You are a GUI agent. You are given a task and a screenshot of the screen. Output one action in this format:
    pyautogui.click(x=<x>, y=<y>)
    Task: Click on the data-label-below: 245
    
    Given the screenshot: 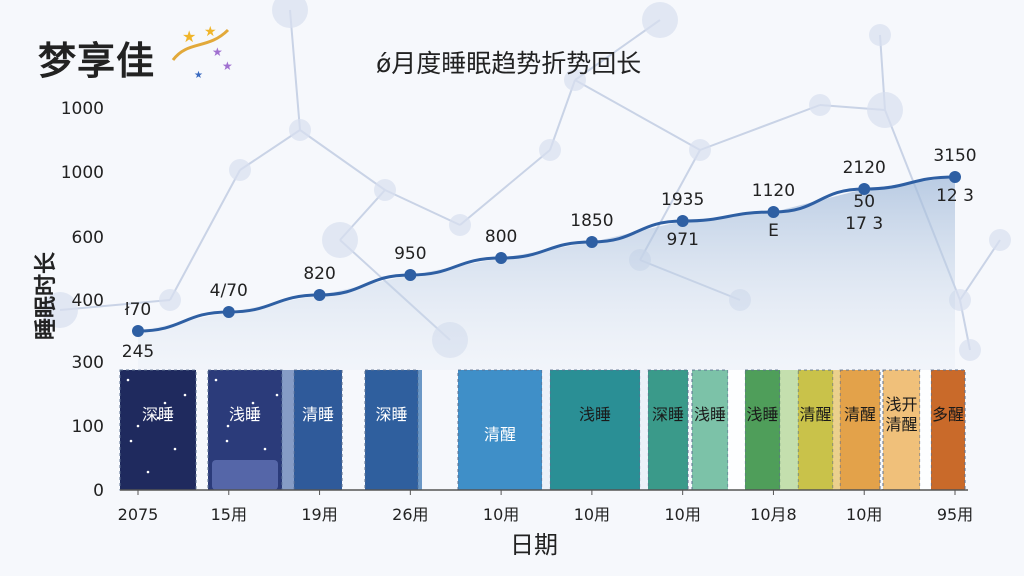 What is the action you would take?
    pyautogui.click(x=138, y=352)
    